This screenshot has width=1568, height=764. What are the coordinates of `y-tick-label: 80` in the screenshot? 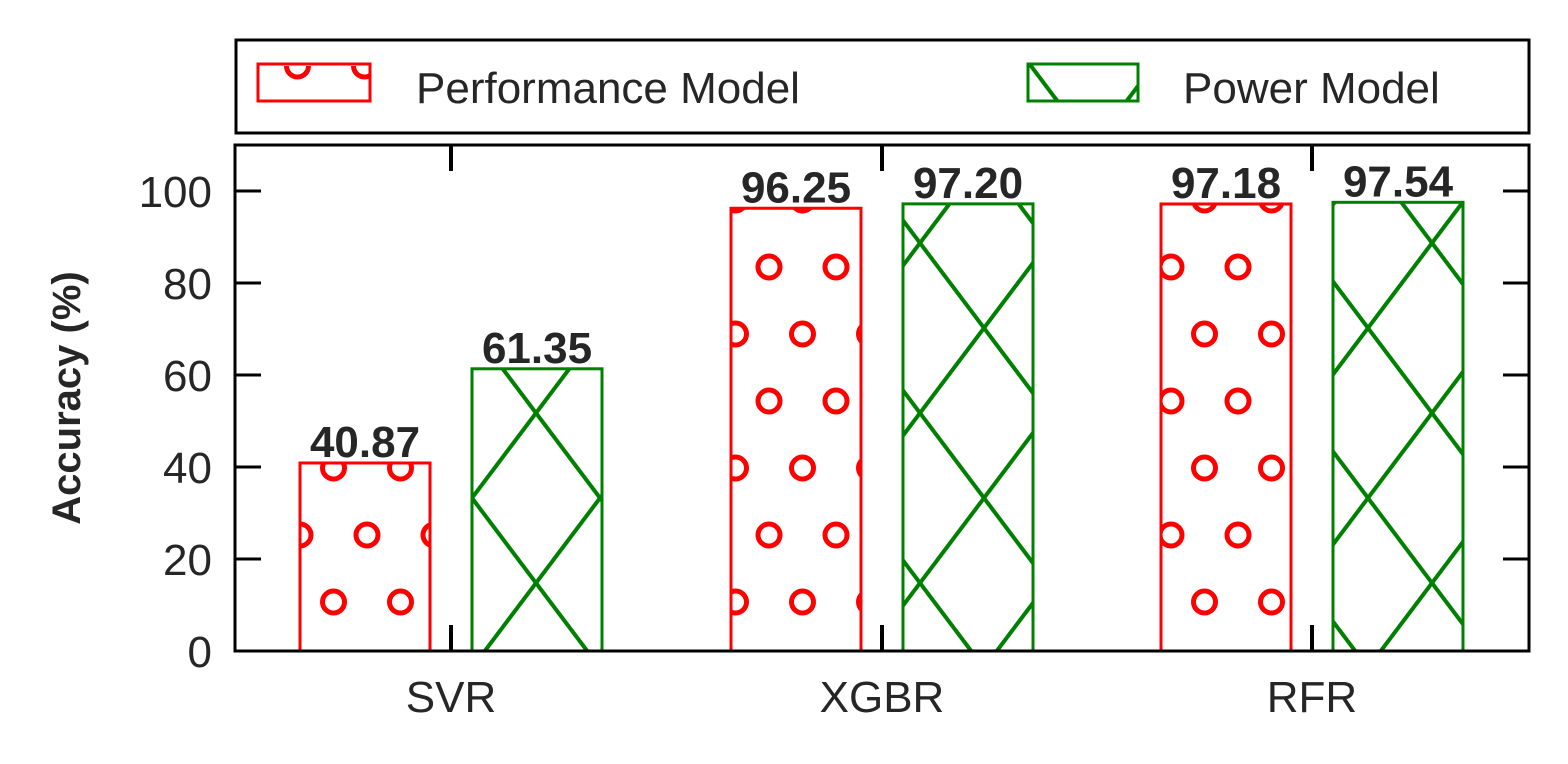 It's located at (187, 284).